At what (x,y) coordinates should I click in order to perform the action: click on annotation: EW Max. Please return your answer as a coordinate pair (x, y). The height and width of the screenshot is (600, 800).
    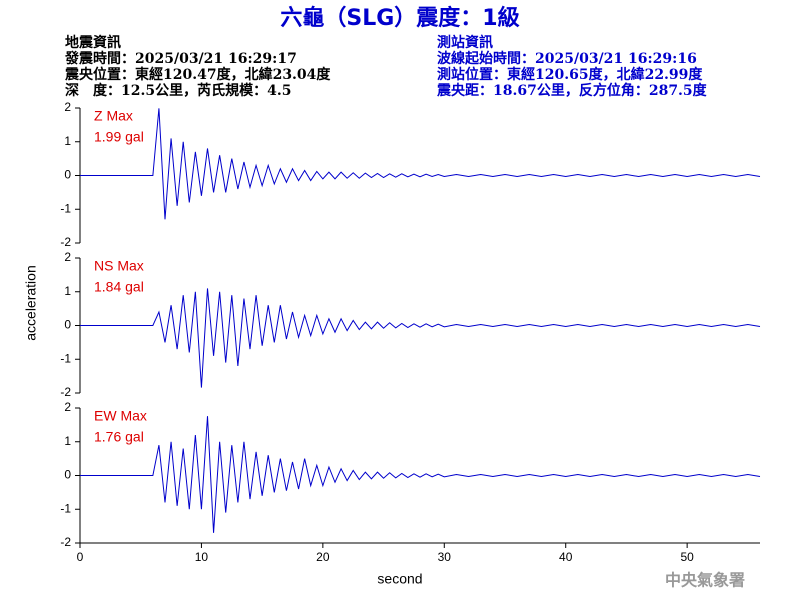
    Looking at the image, I should click on (120, 416).